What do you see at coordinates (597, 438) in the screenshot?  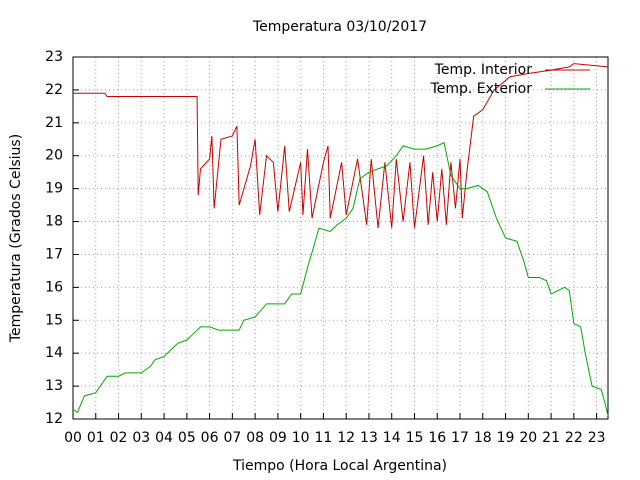 I see `x-tick-label: 23` at bounding box center [597, 438].